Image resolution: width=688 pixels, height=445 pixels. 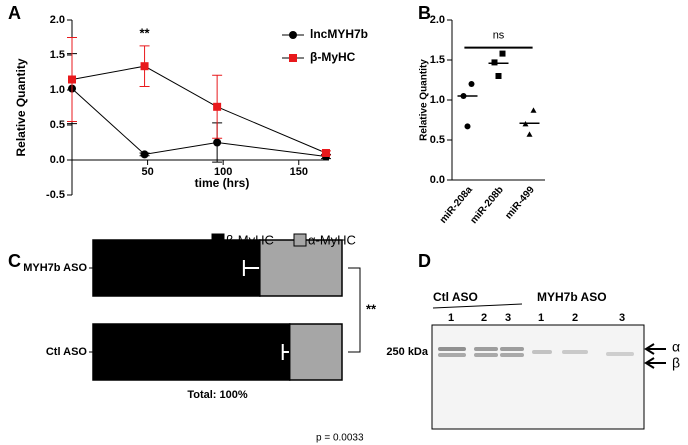 What do you see at coordinates (223, 172) in the screenshot?
I see `x-tick-label: 100` at bounding box center [223, 172].